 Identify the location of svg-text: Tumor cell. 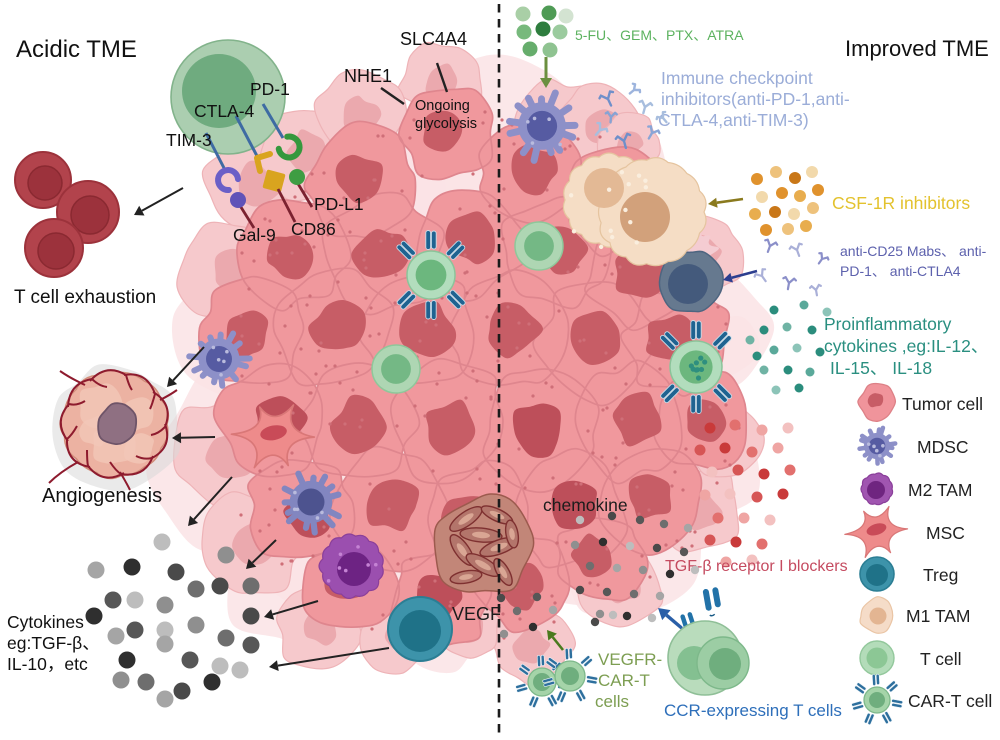
(942, 404).